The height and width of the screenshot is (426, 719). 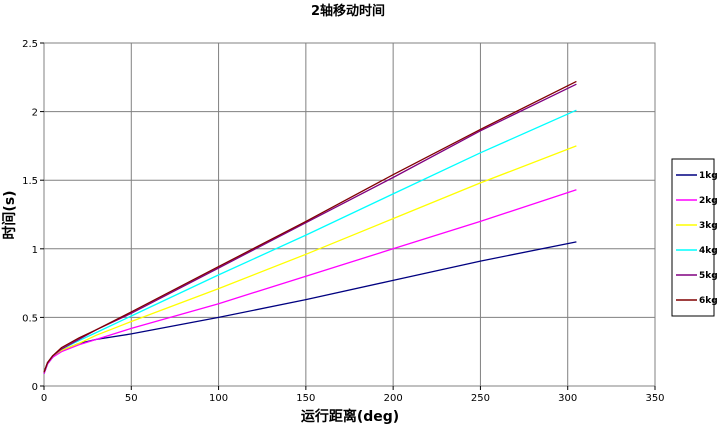 What do you see at coordinates (35, 387) in the screenshot?
I see `y-tick-label: 0` at bounding box center [35, 387].